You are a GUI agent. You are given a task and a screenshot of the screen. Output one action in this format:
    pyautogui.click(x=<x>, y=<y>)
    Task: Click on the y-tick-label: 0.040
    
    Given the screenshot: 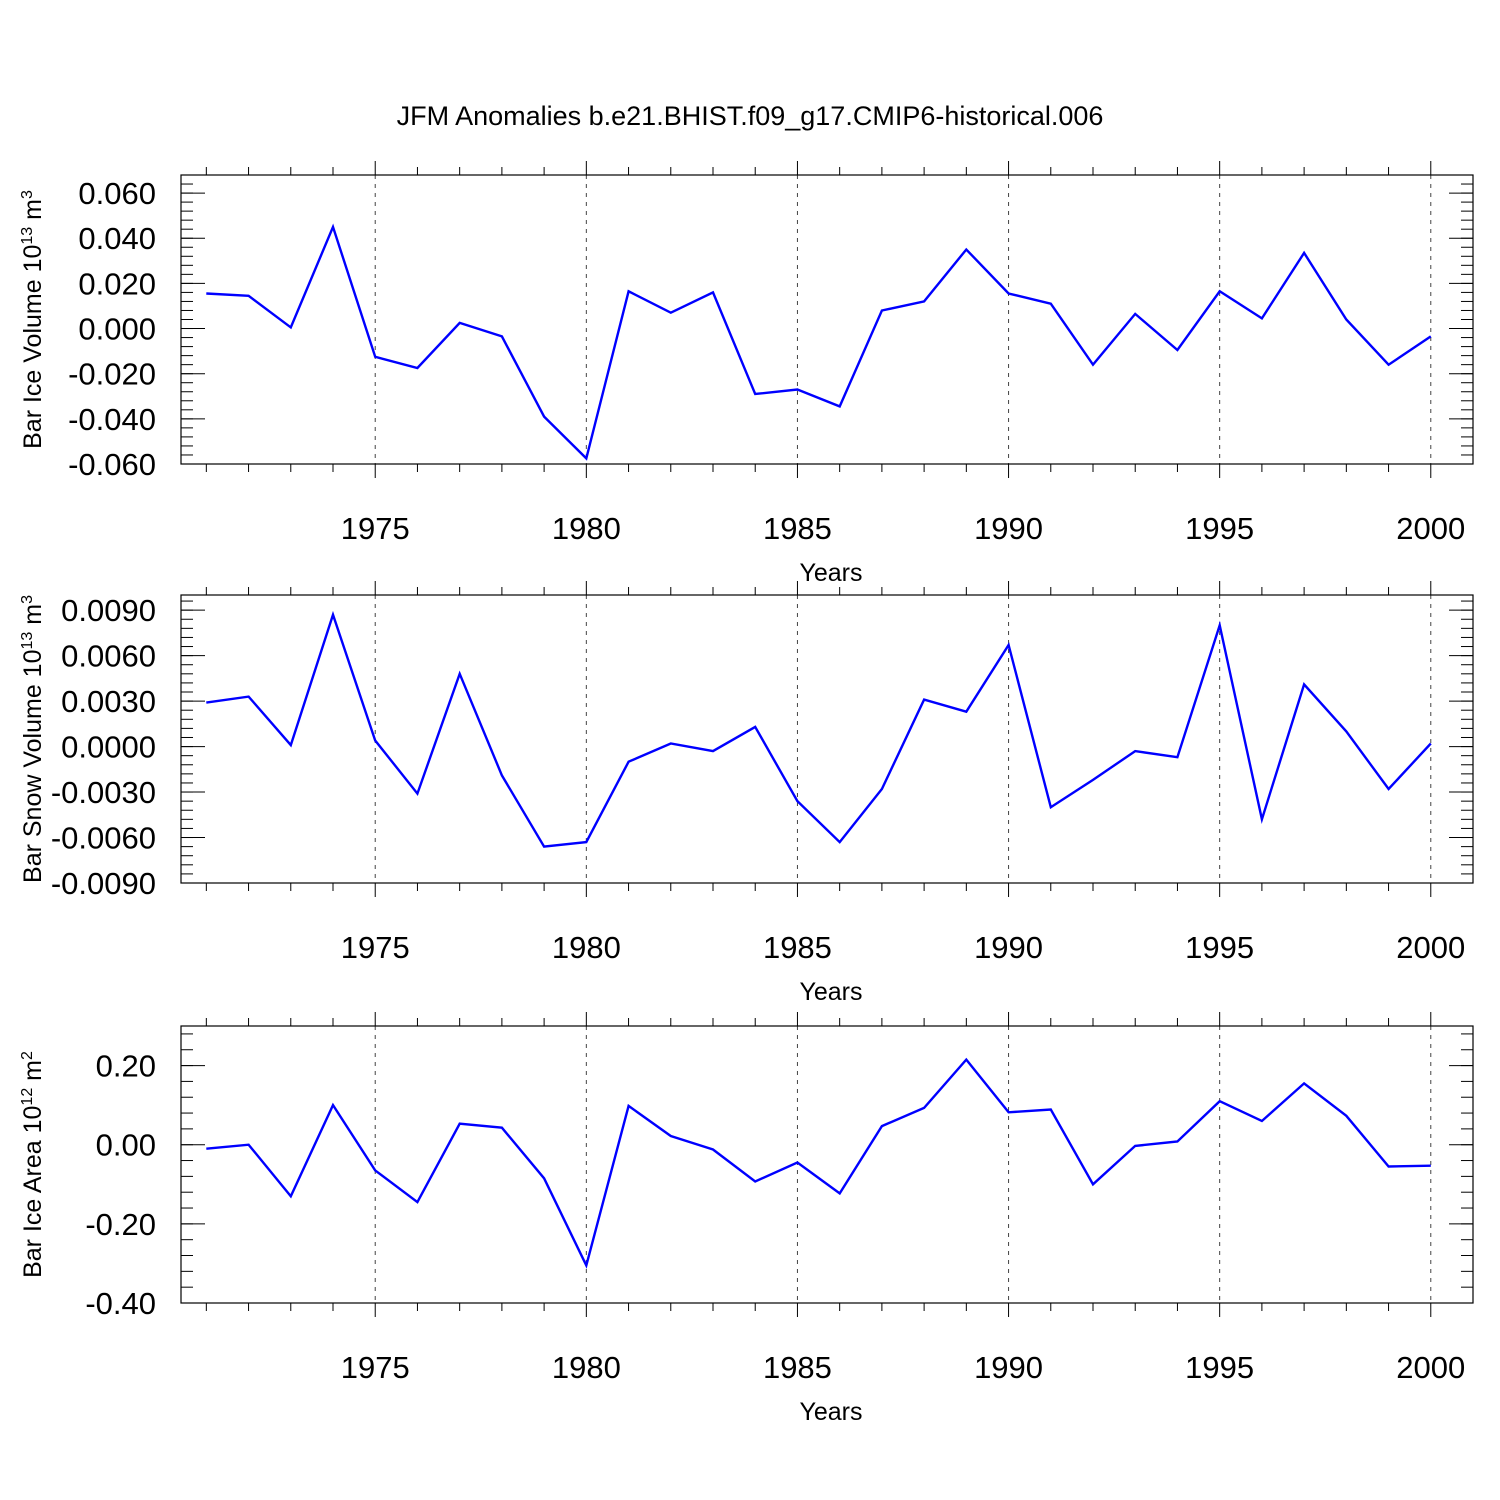 What is the action you would take?
    pyautogui.click(x=117, y=238)
    